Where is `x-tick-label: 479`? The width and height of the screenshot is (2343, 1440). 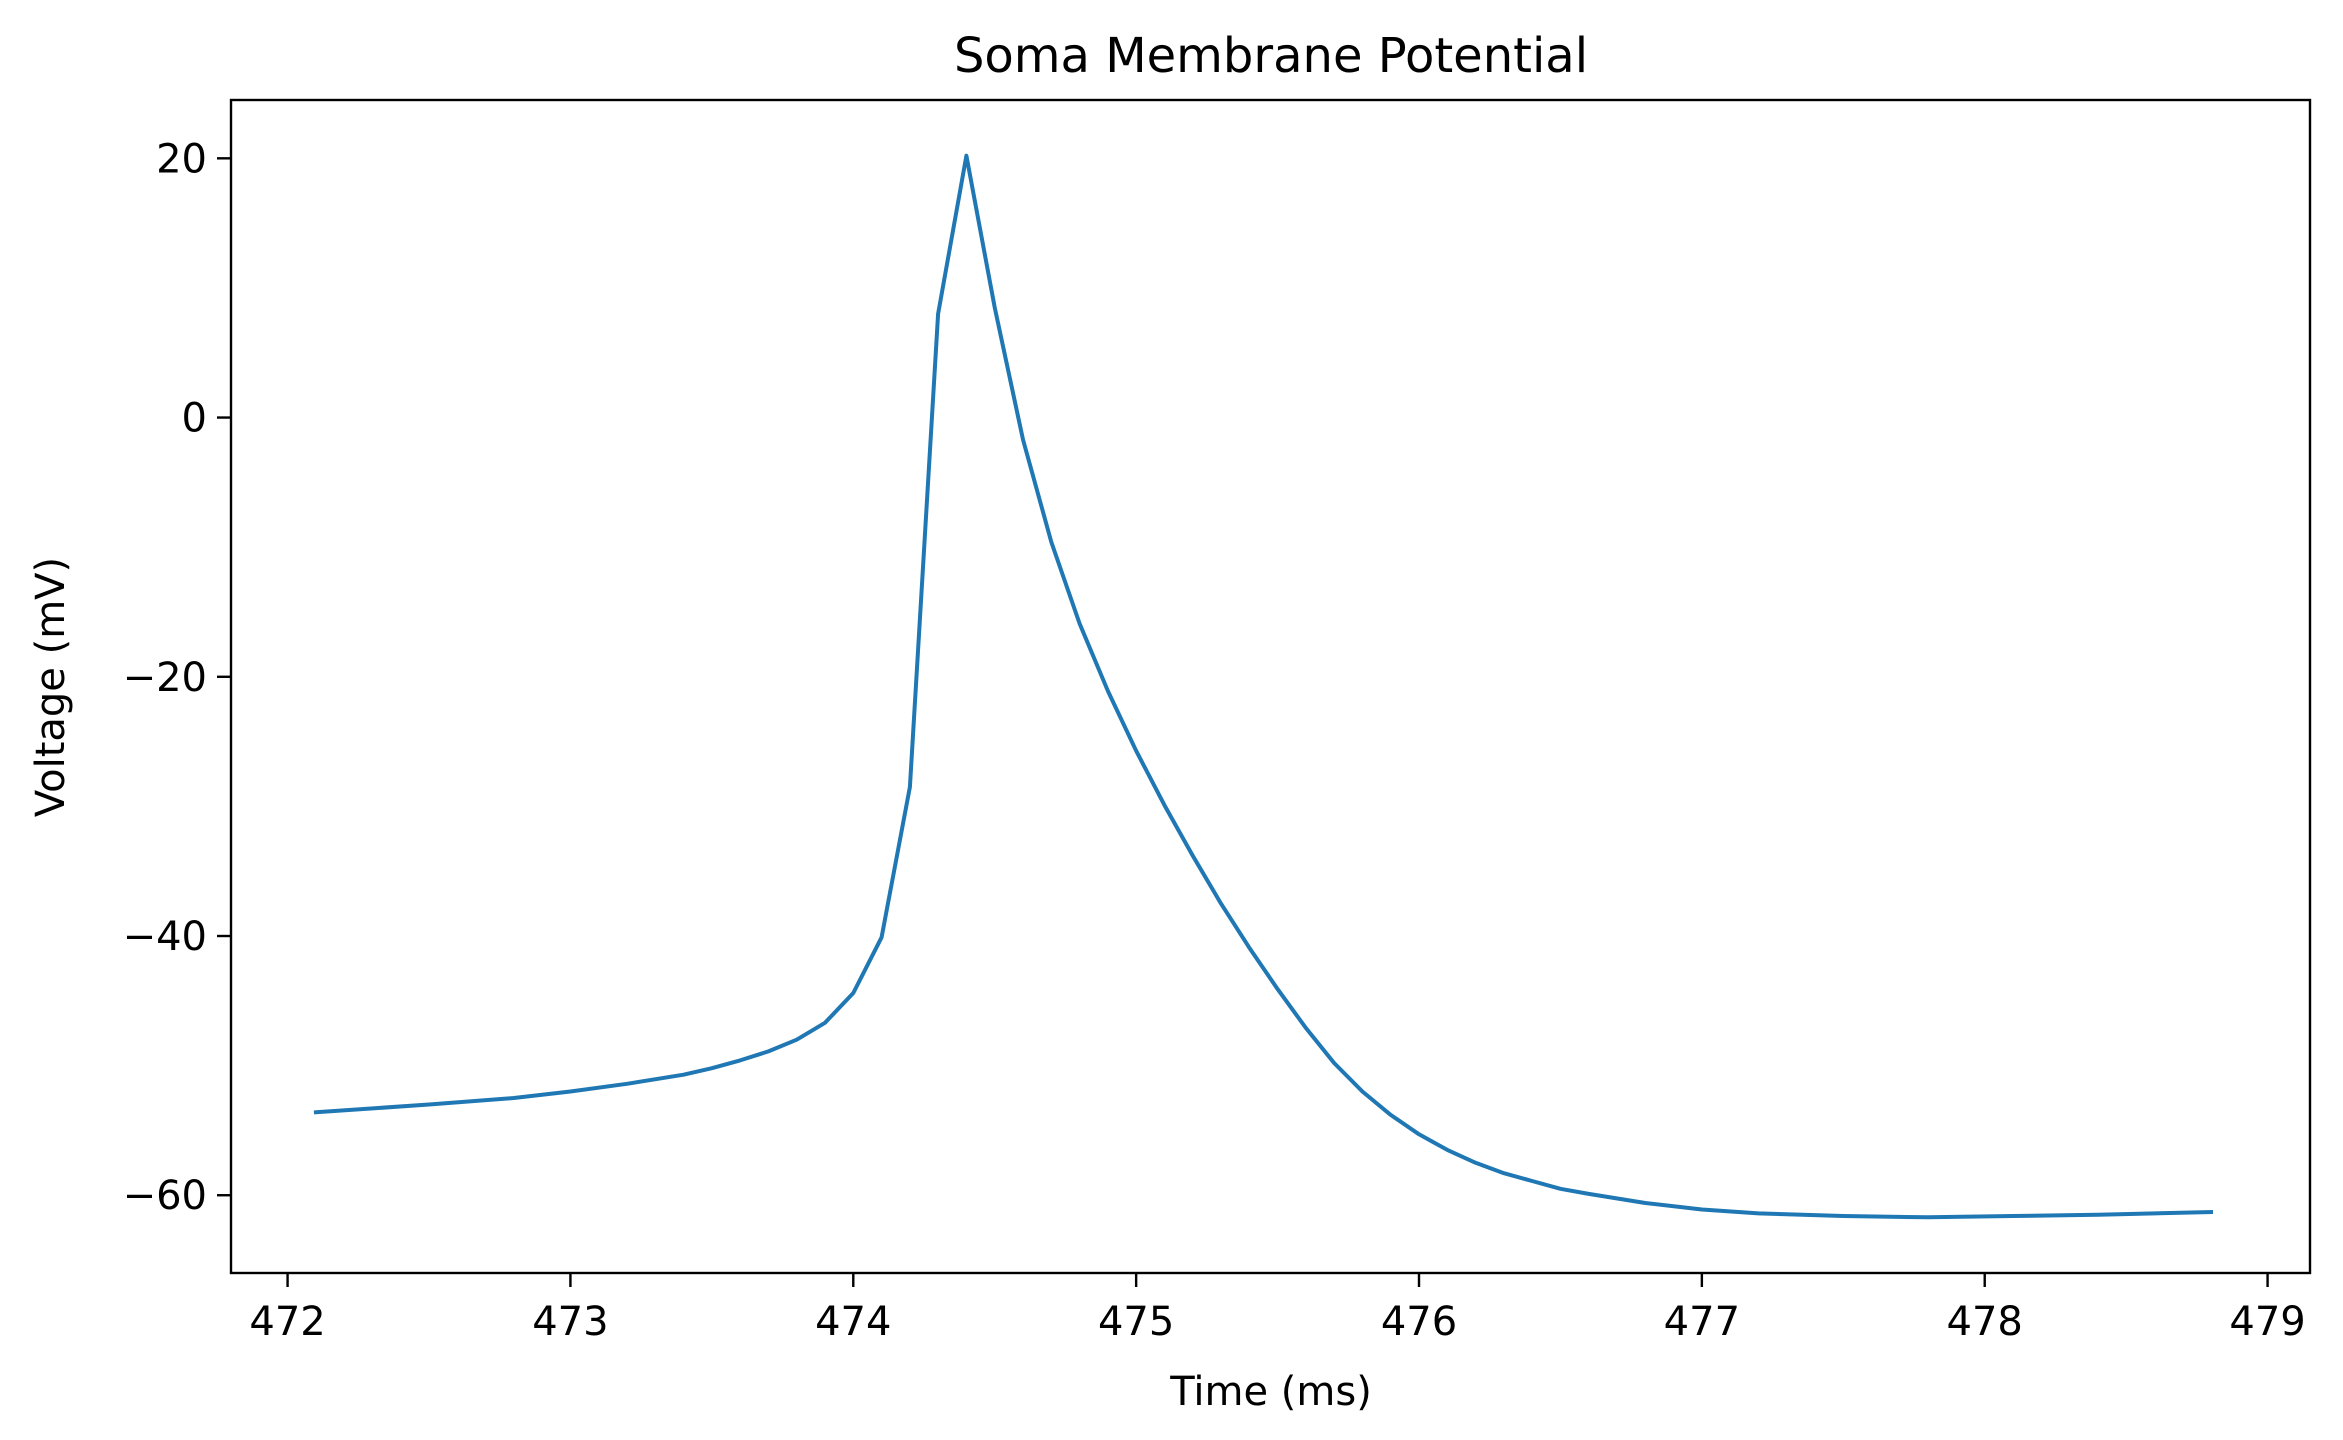
x-tick-label: 479 is located at coordinates (2267, 1322).